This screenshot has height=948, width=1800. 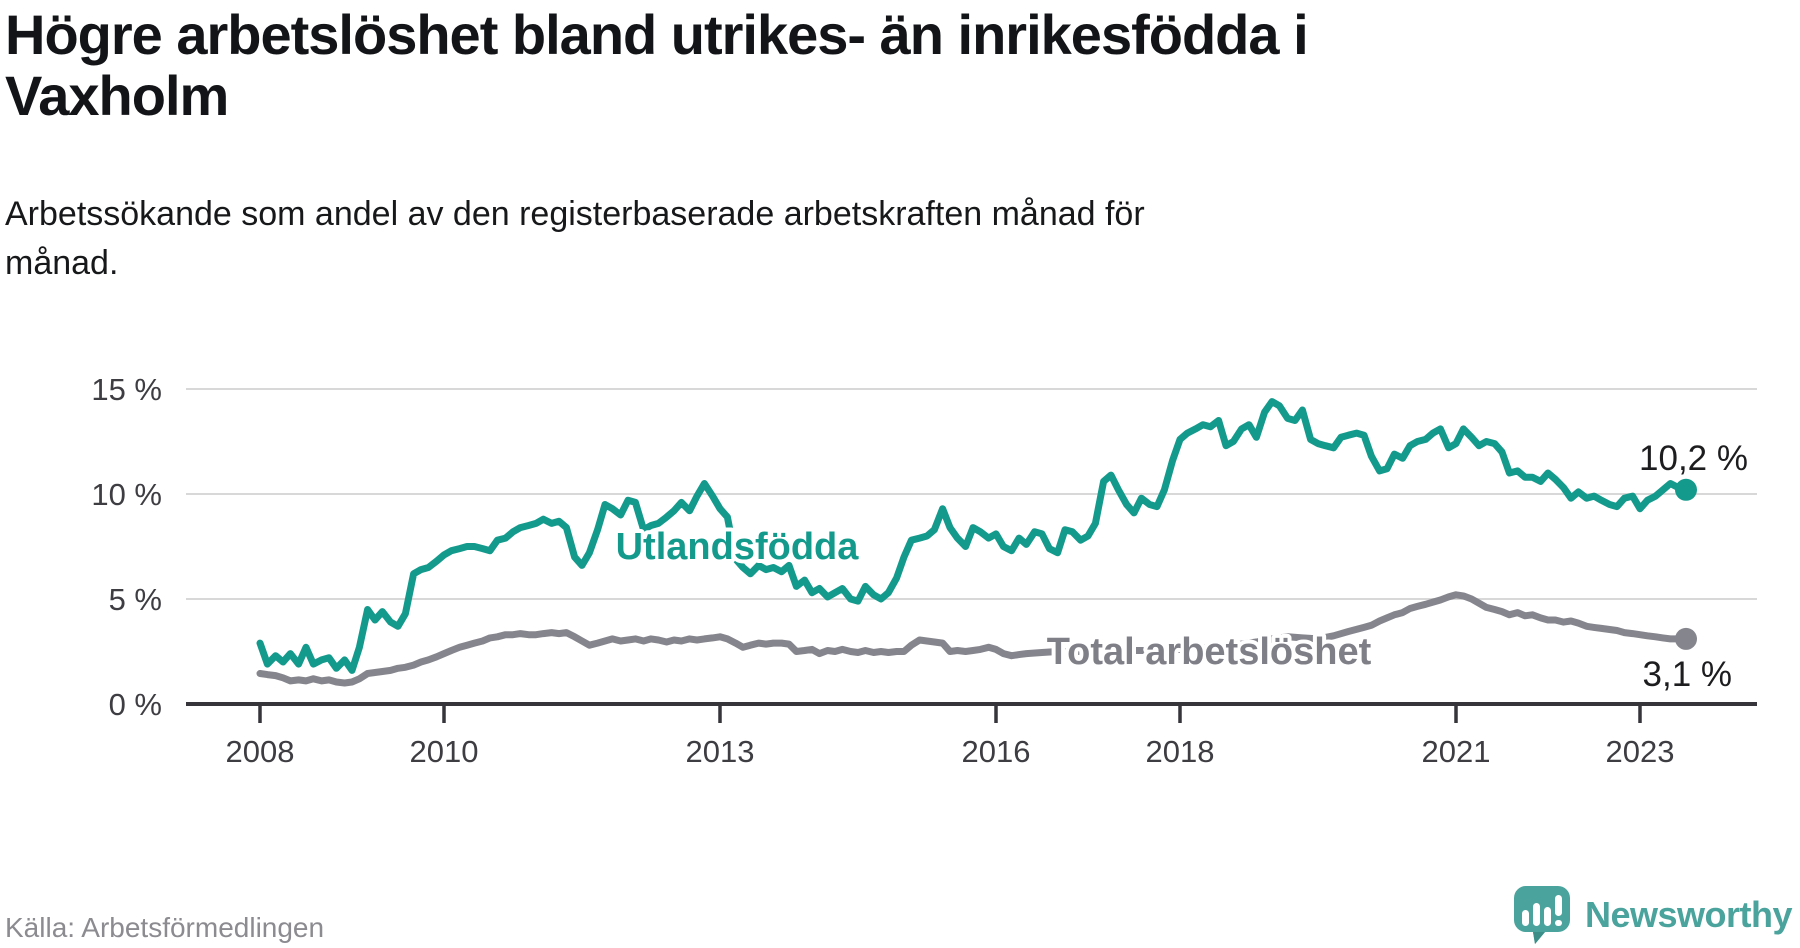 I want to click on series-label-utlandsfodda: Utlandsfödda, so click(x=738, y=547).